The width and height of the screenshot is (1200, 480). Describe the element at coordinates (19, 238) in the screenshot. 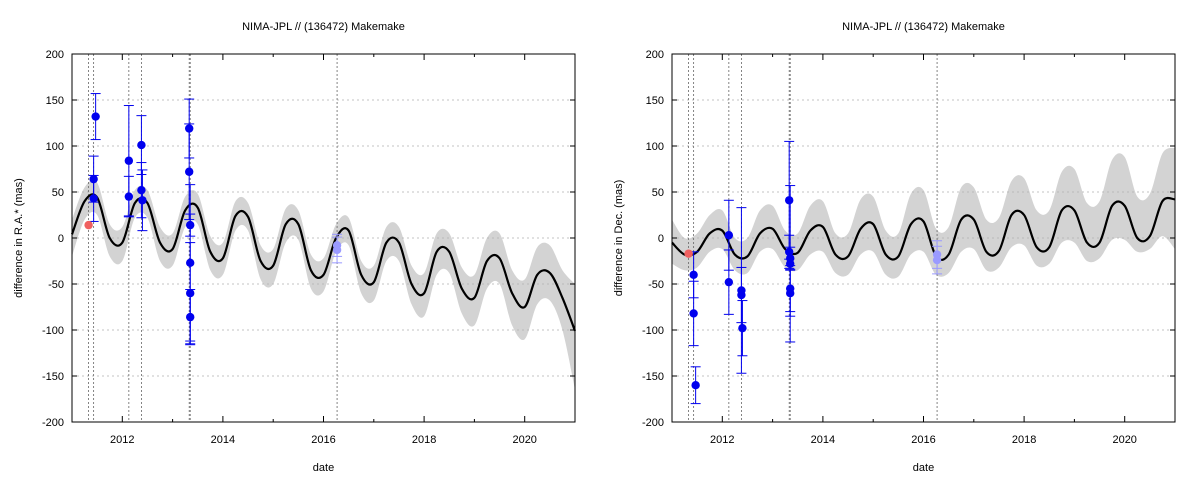

I see `y-axis-label: difference in R.A.* (mas)` at that location.